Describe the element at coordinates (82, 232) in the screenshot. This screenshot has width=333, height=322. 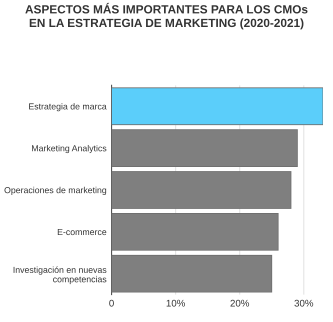
I see `y-tick-label: E-commerce` at that location.